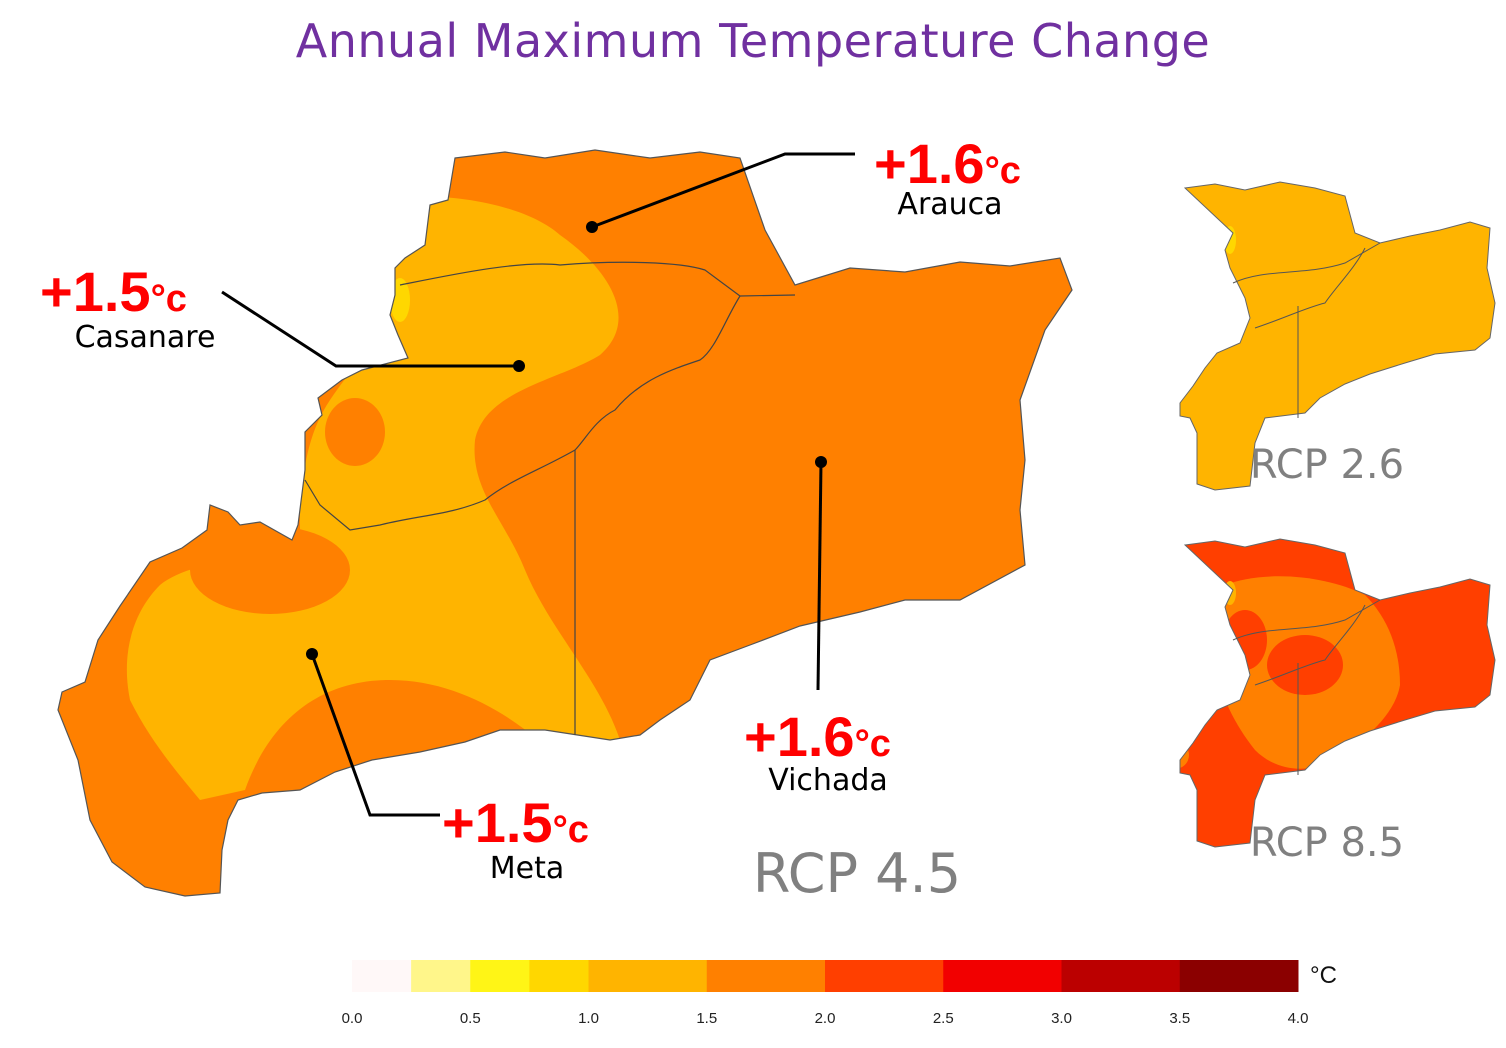 This screenshot has height=1048, width=1506. I want to click on inset-rcp26-label: RCP 2.6, so click(1327, 465).